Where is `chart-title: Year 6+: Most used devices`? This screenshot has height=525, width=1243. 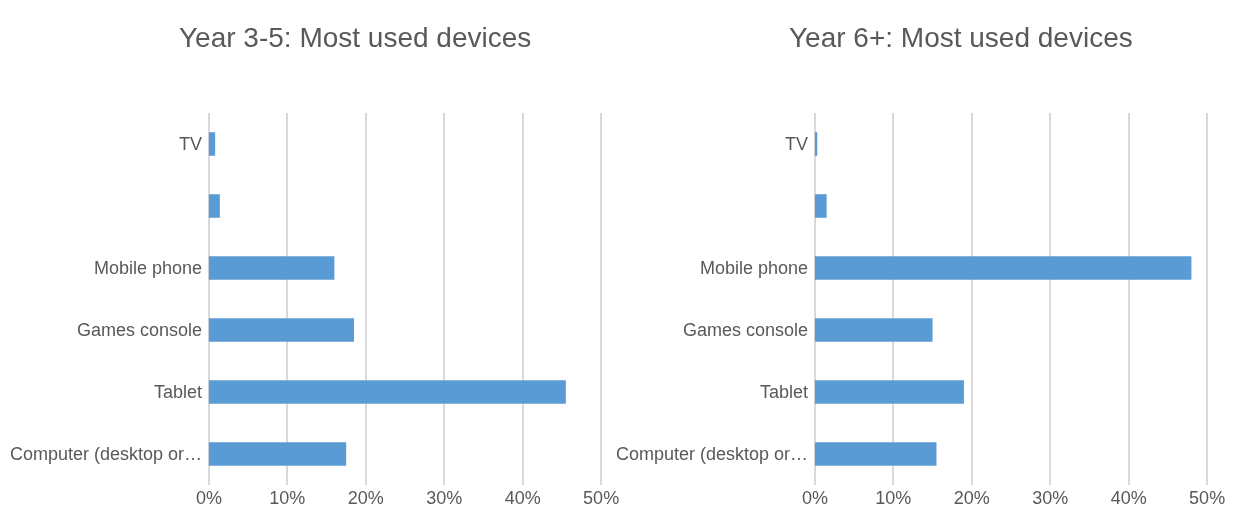
chart-title: Year 6+: Most used devices is located at coordinates (961, 37).